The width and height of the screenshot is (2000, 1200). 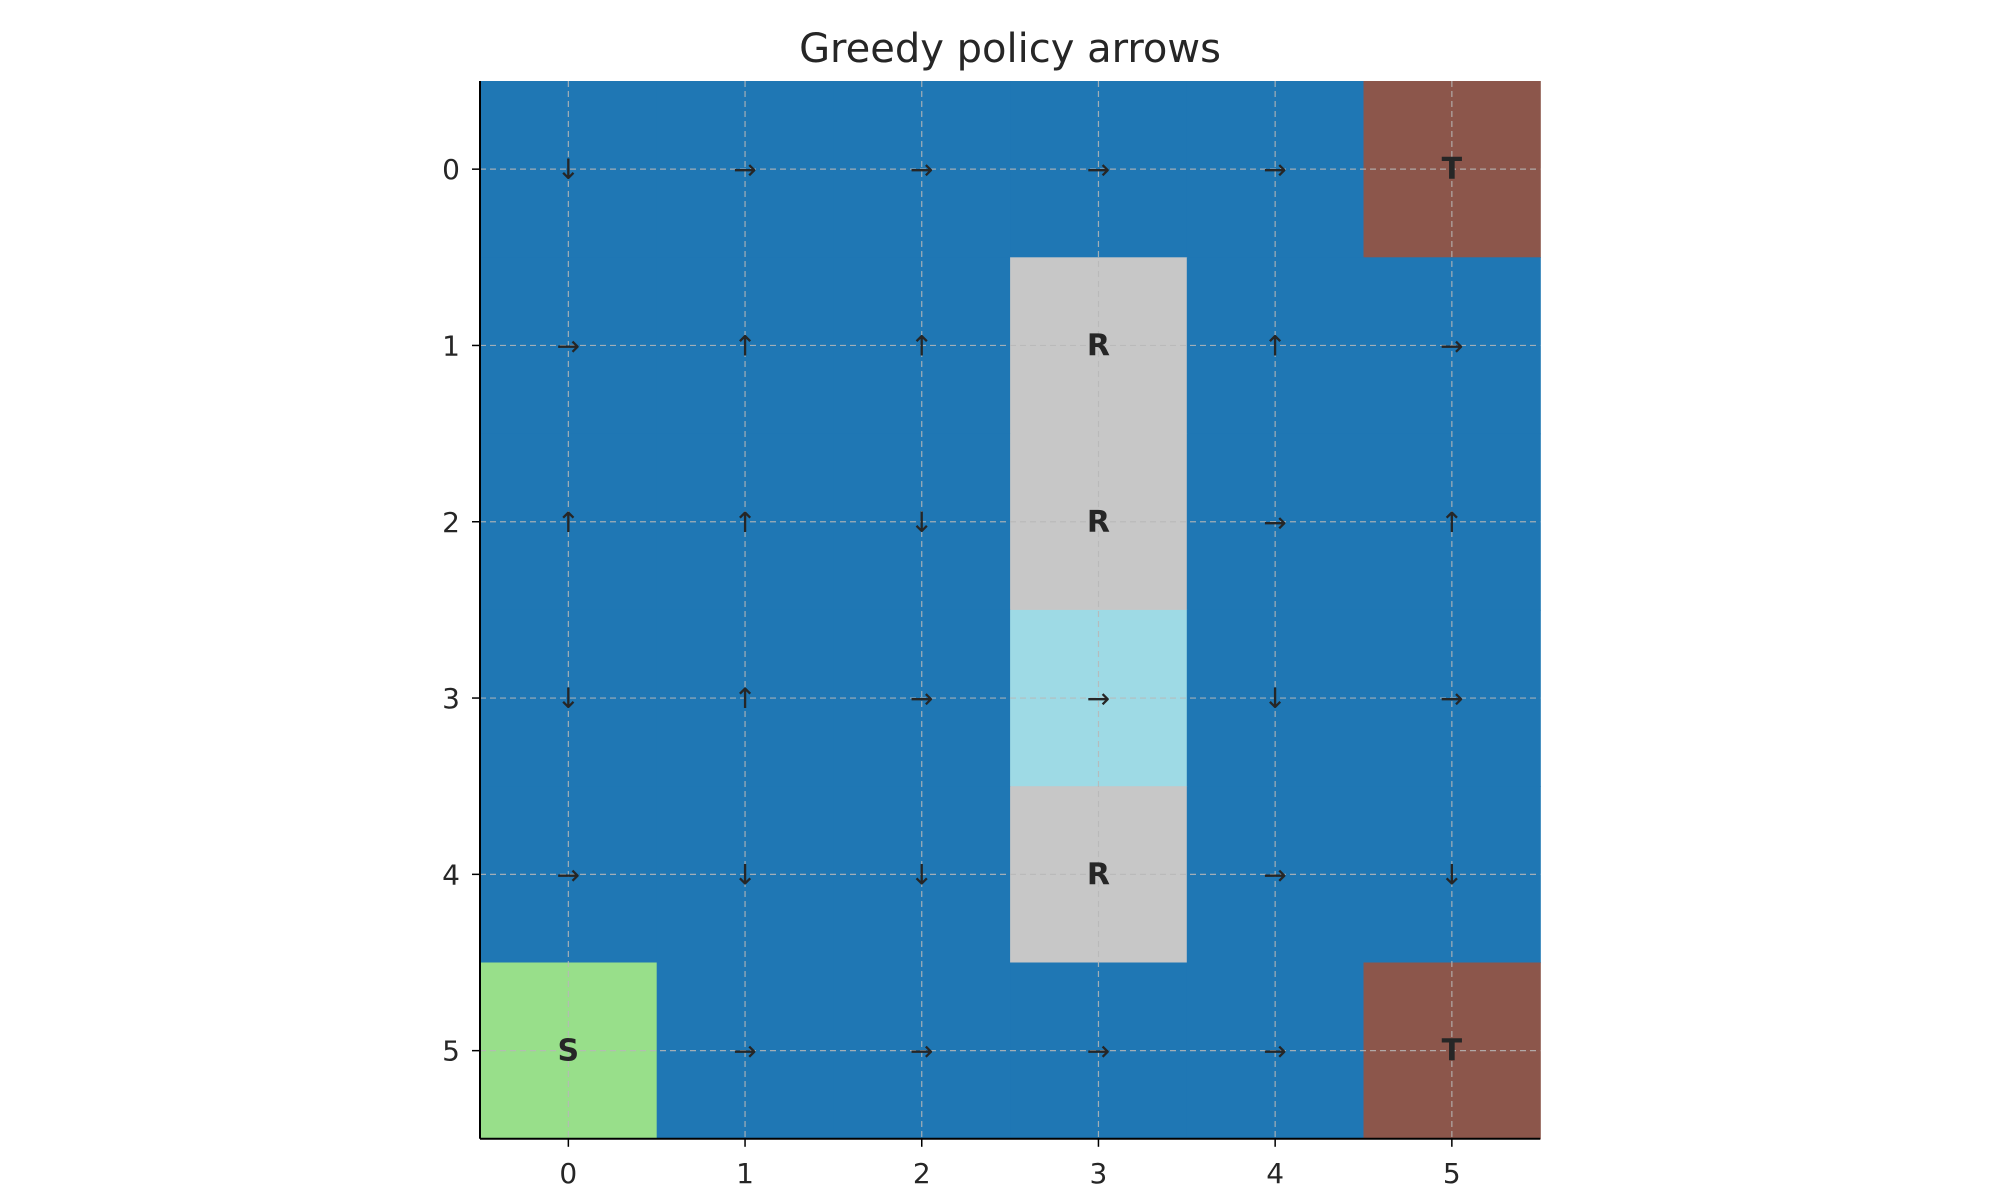 What do you see at coordinates (1275, 1173) in the screenshot?
I see `x-tick-label-4: 4` at bounding box center [1275, 1173].